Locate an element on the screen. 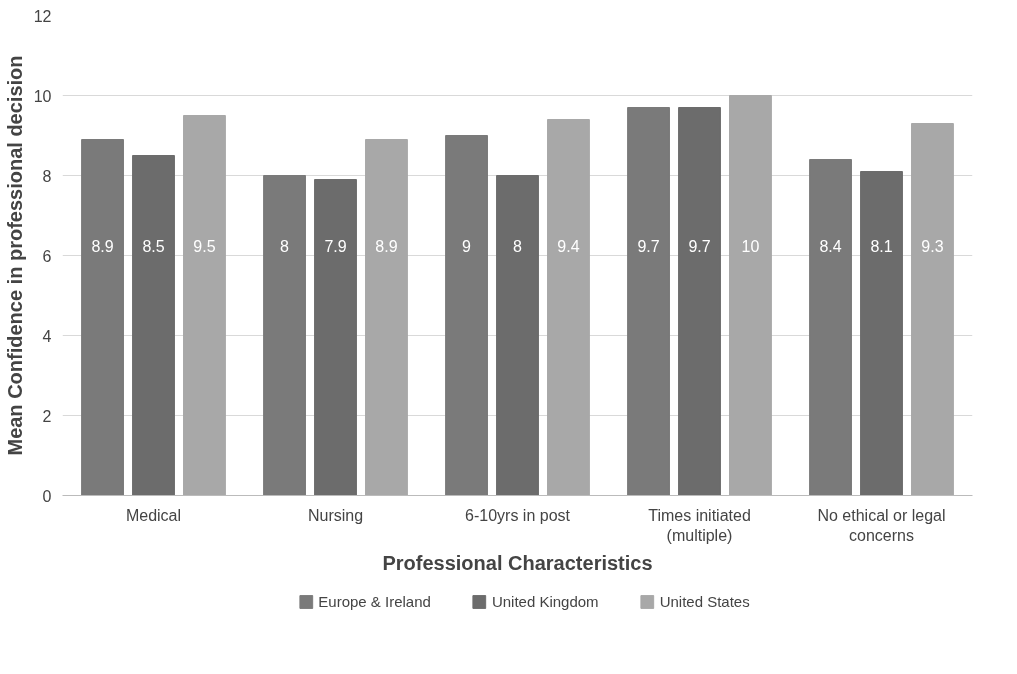  x-tick-label: 6-10yrs in post is located at coordinates (518, 515).